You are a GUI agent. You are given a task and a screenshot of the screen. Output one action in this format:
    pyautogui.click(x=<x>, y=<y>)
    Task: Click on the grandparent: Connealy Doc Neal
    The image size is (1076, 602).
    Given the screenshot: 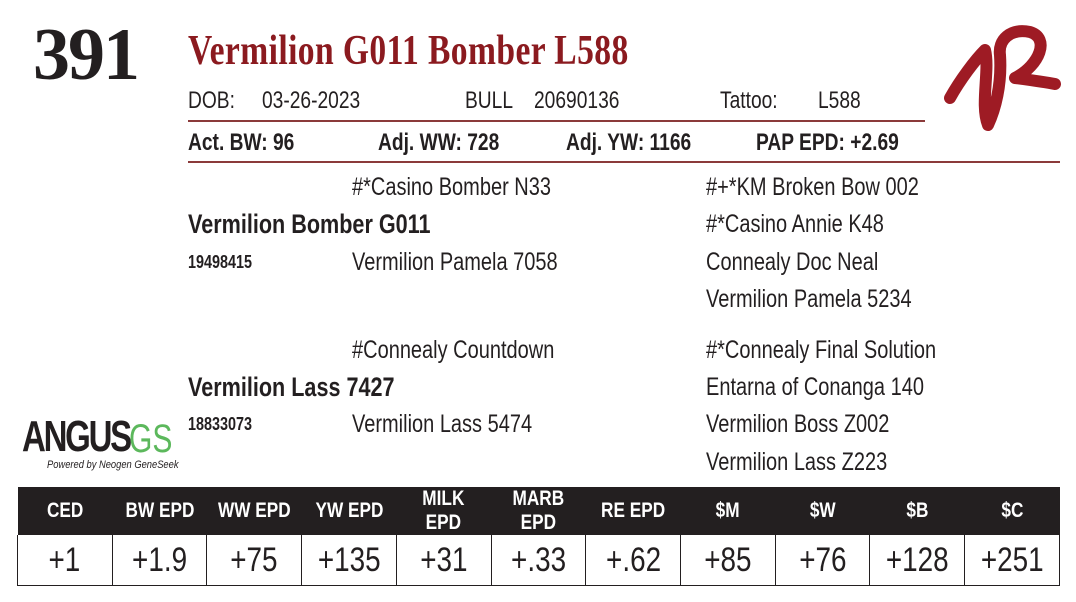 What is the action you would take?
    pyautogui.click(x=792, y=262)
    